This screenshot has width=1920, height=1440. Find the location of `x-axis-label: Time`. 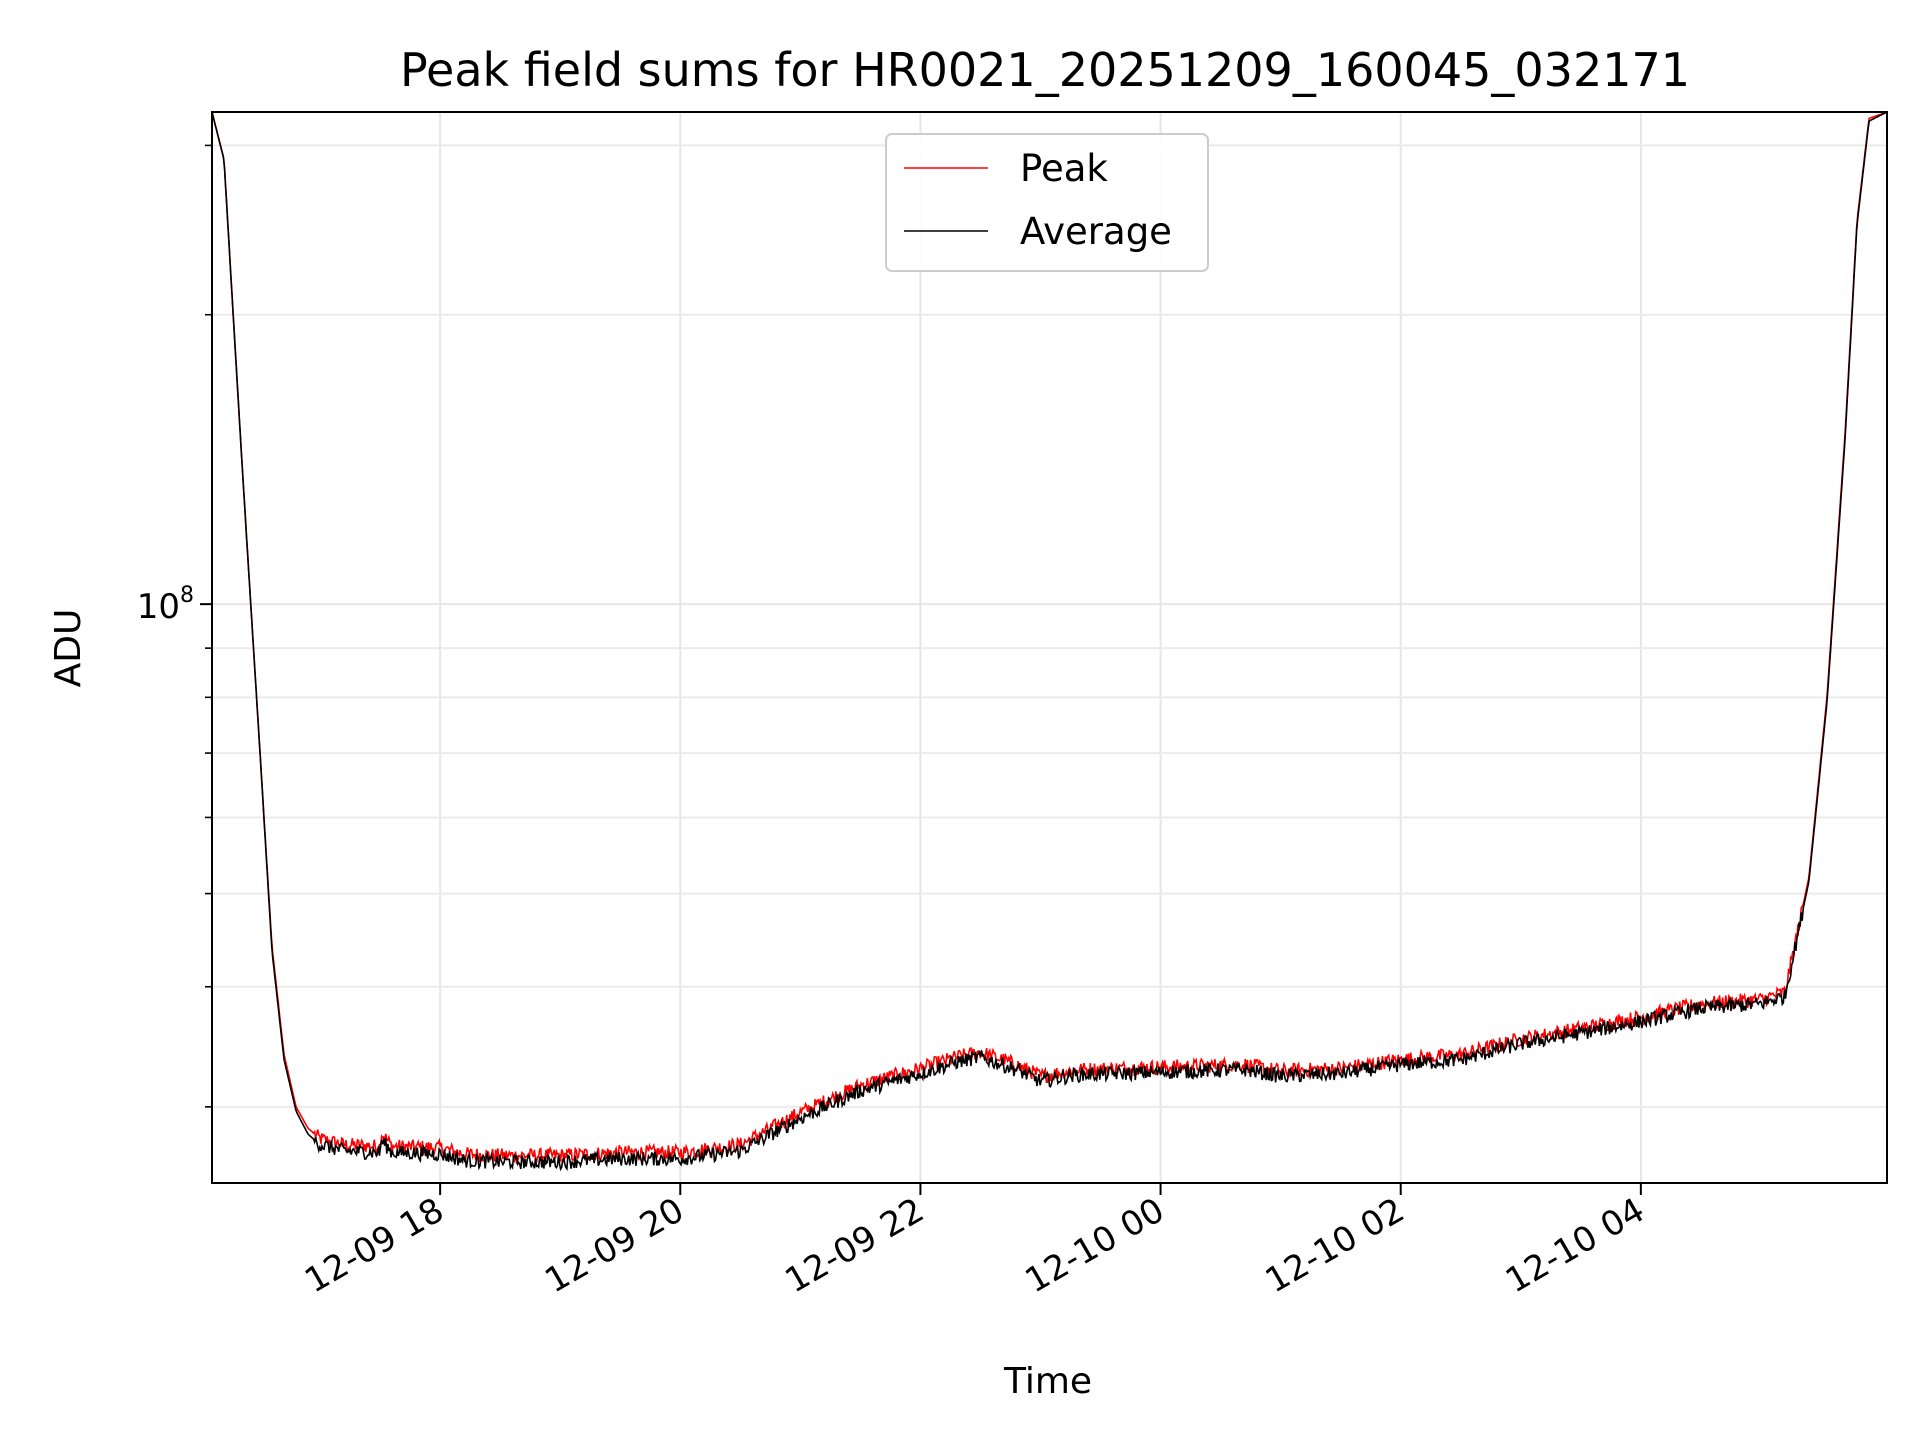

x-axis-label: Time is located at coordinates (1047, 1381).